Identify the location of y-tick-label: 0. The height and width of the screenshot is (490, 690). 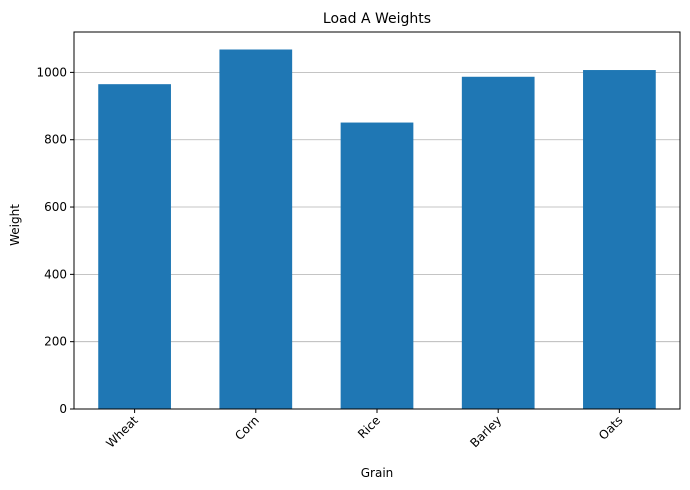
(63, 409).